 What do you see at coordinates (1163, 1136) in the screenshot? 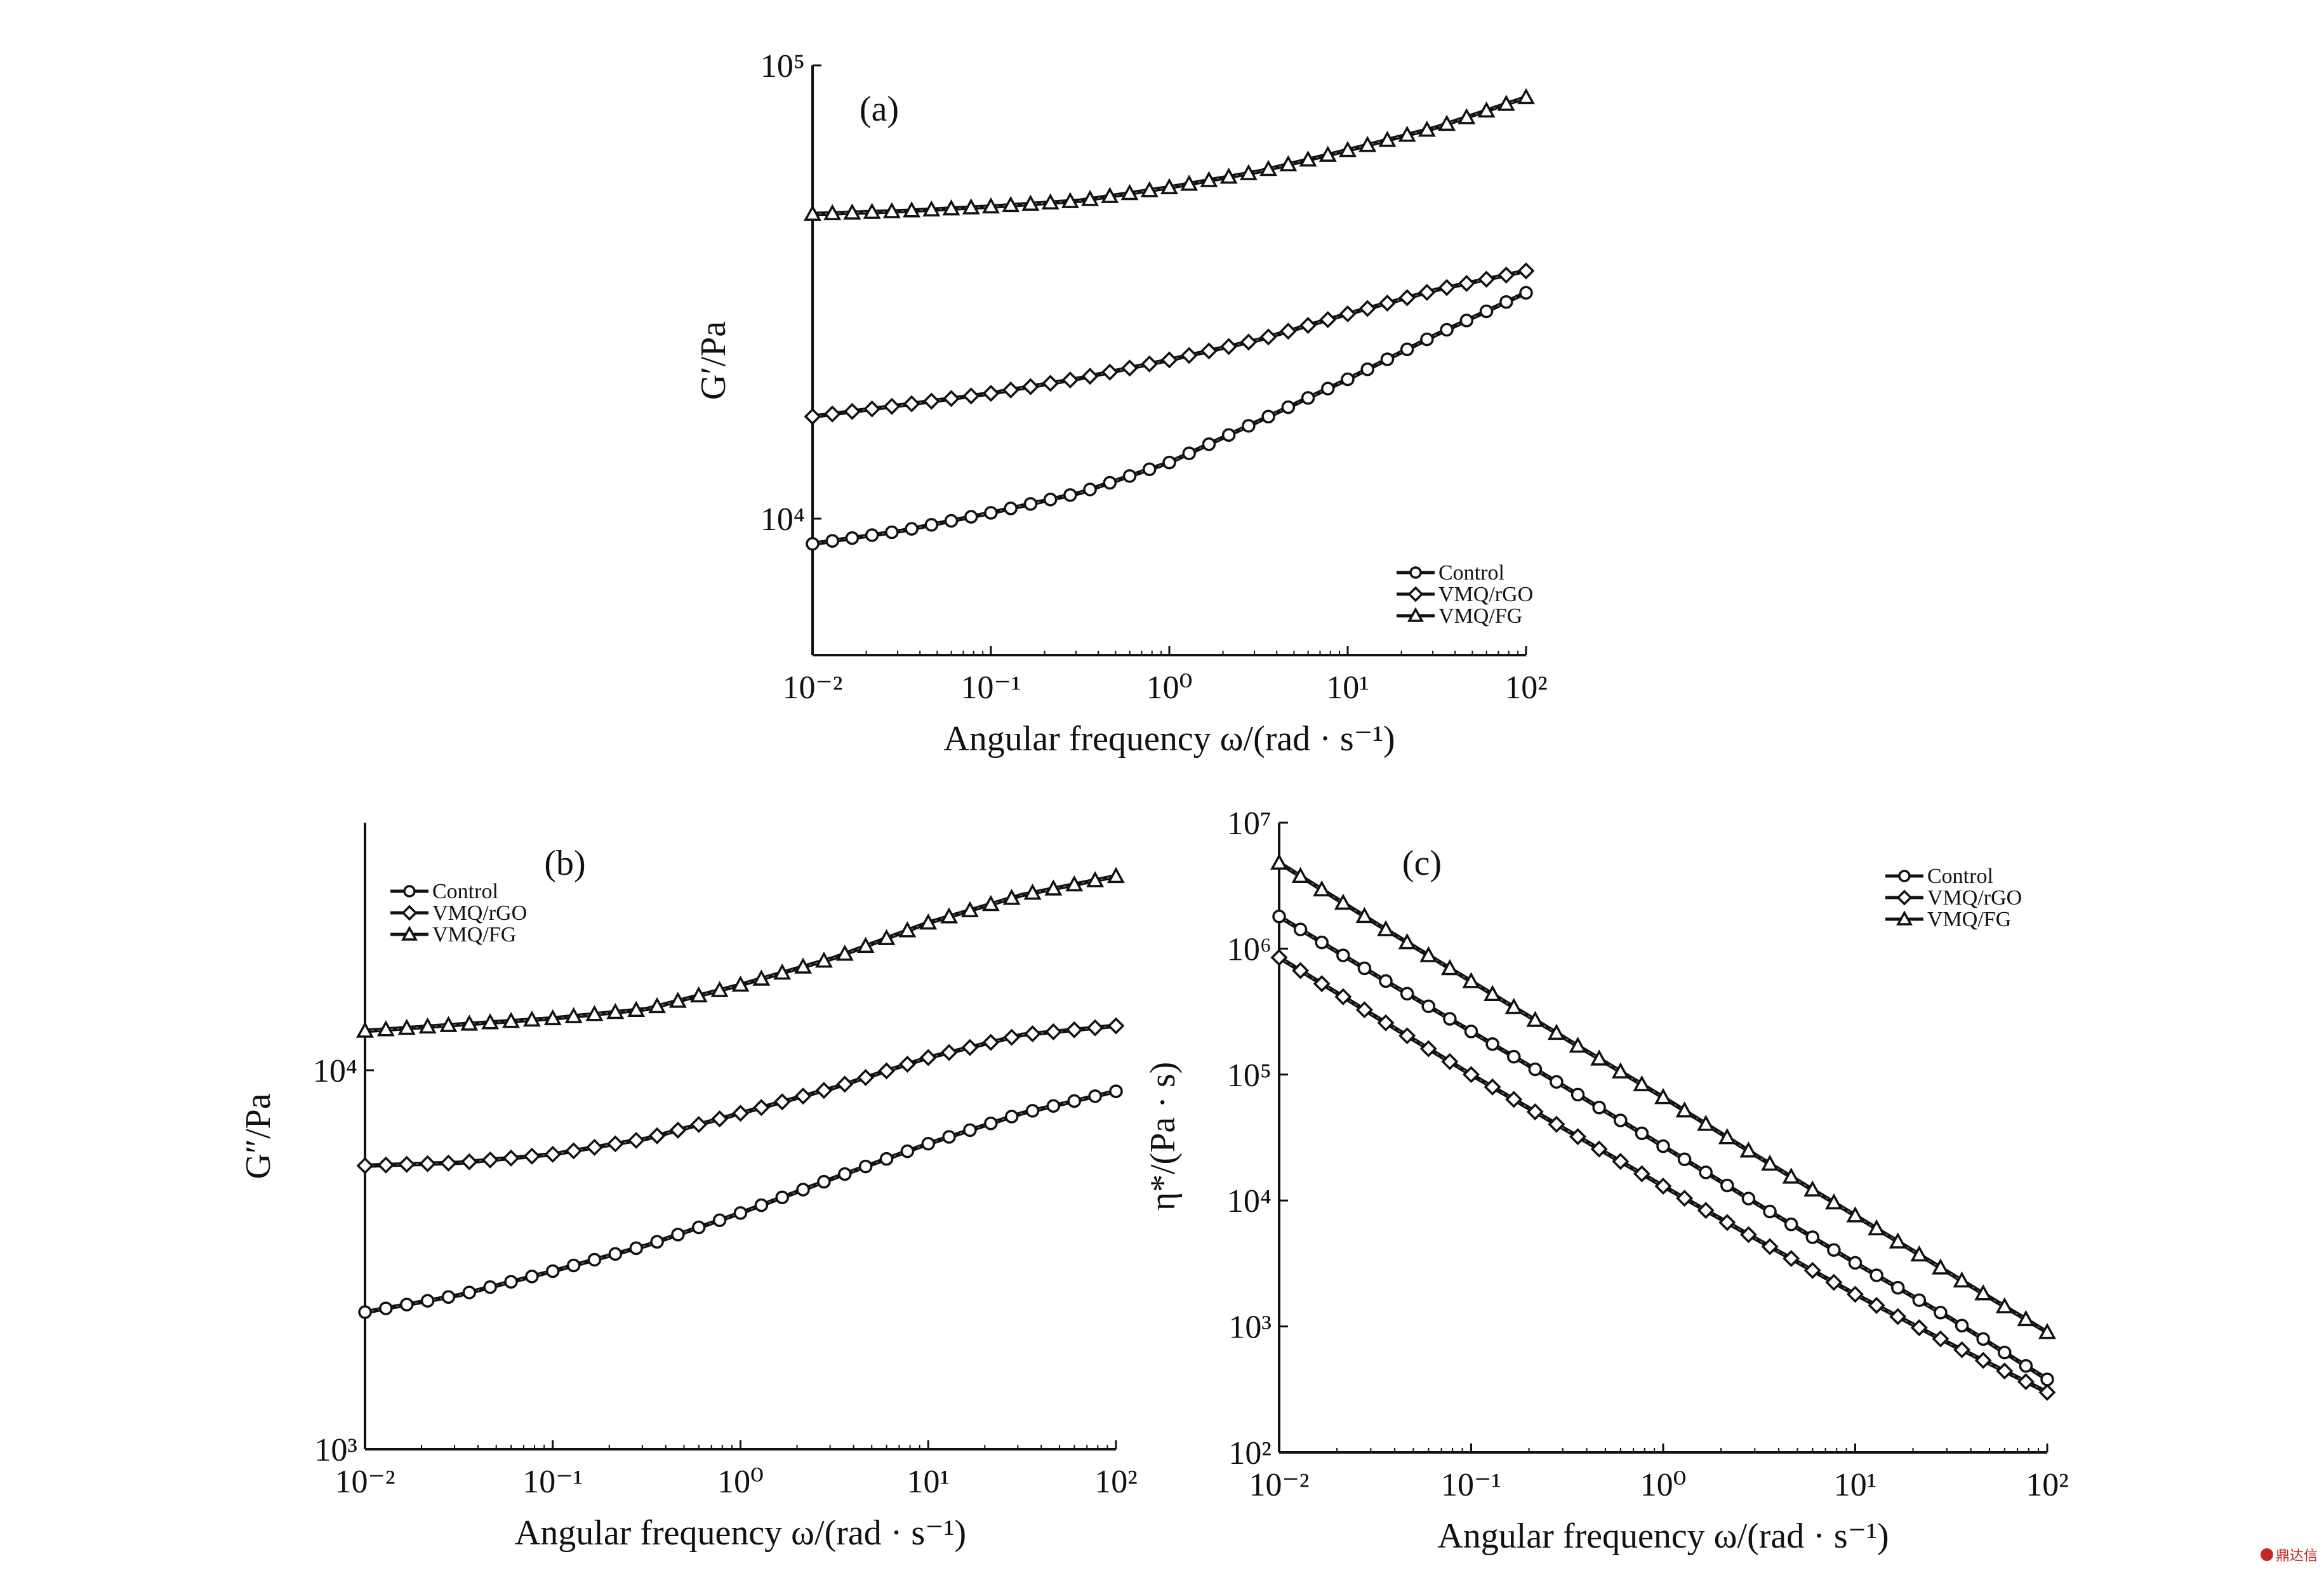
I see `y-axis-label: η*/(Pa · s)` at bounding box center [1163, 1136].